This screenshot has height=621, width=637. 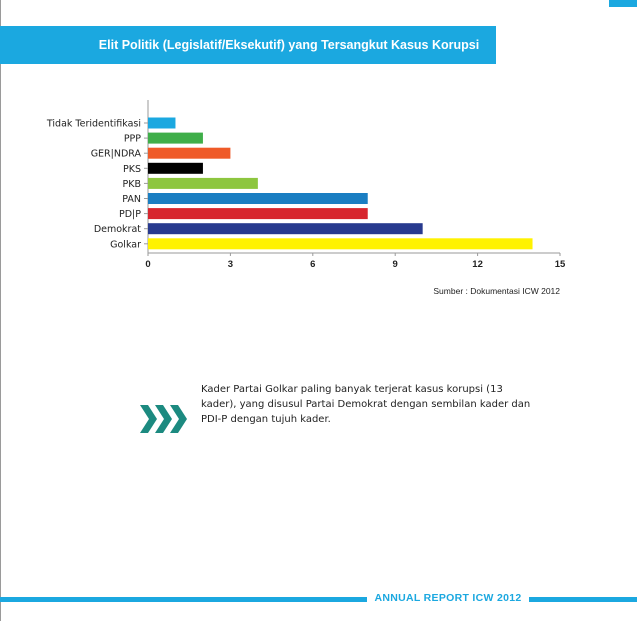 I want to click on y-tick-label: PKB, so click(x=132, y=184).